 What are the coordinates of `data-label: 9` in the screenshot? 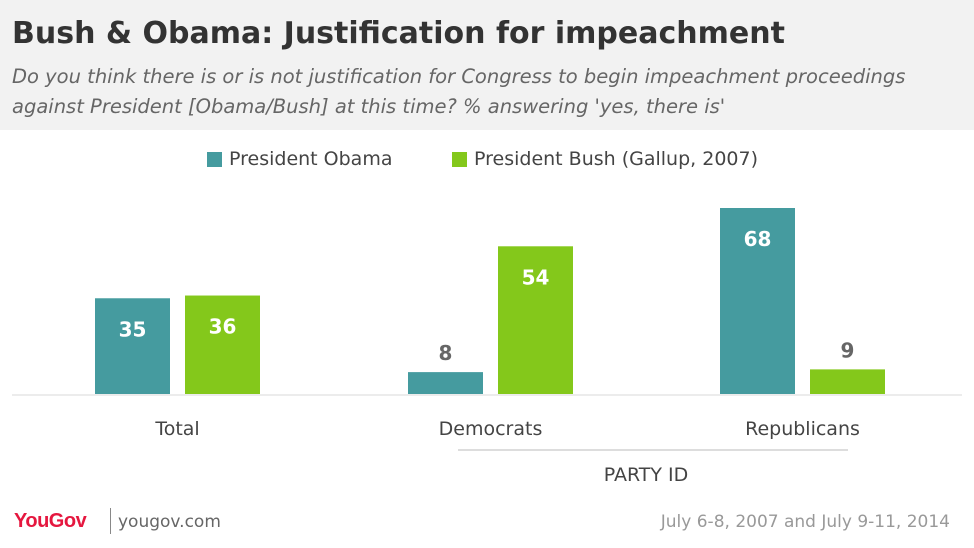 It's located at (848, 350).